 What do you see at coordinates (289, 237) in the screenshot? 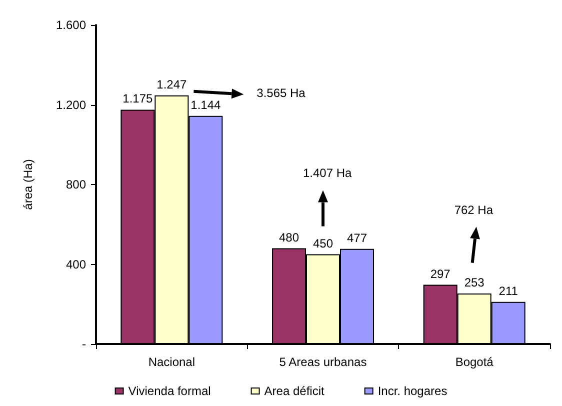
I see `data-label: 480` at bounding box center [289, 237].